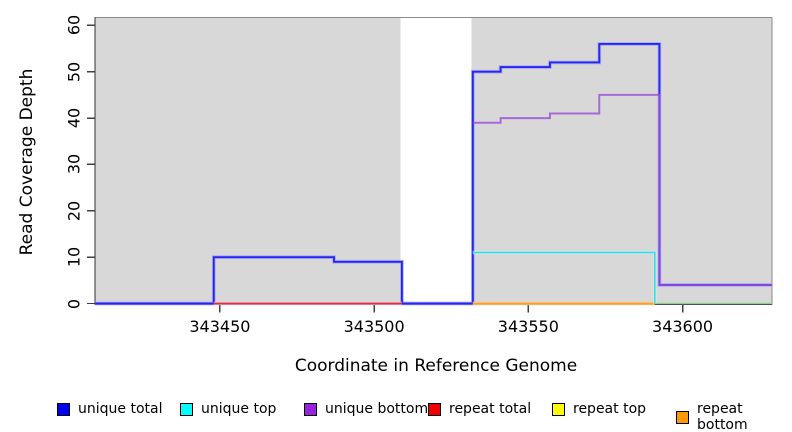 This screenshot has height=432, width=792. I want to click on legend-swatch-unique-total, so click(63, 409).